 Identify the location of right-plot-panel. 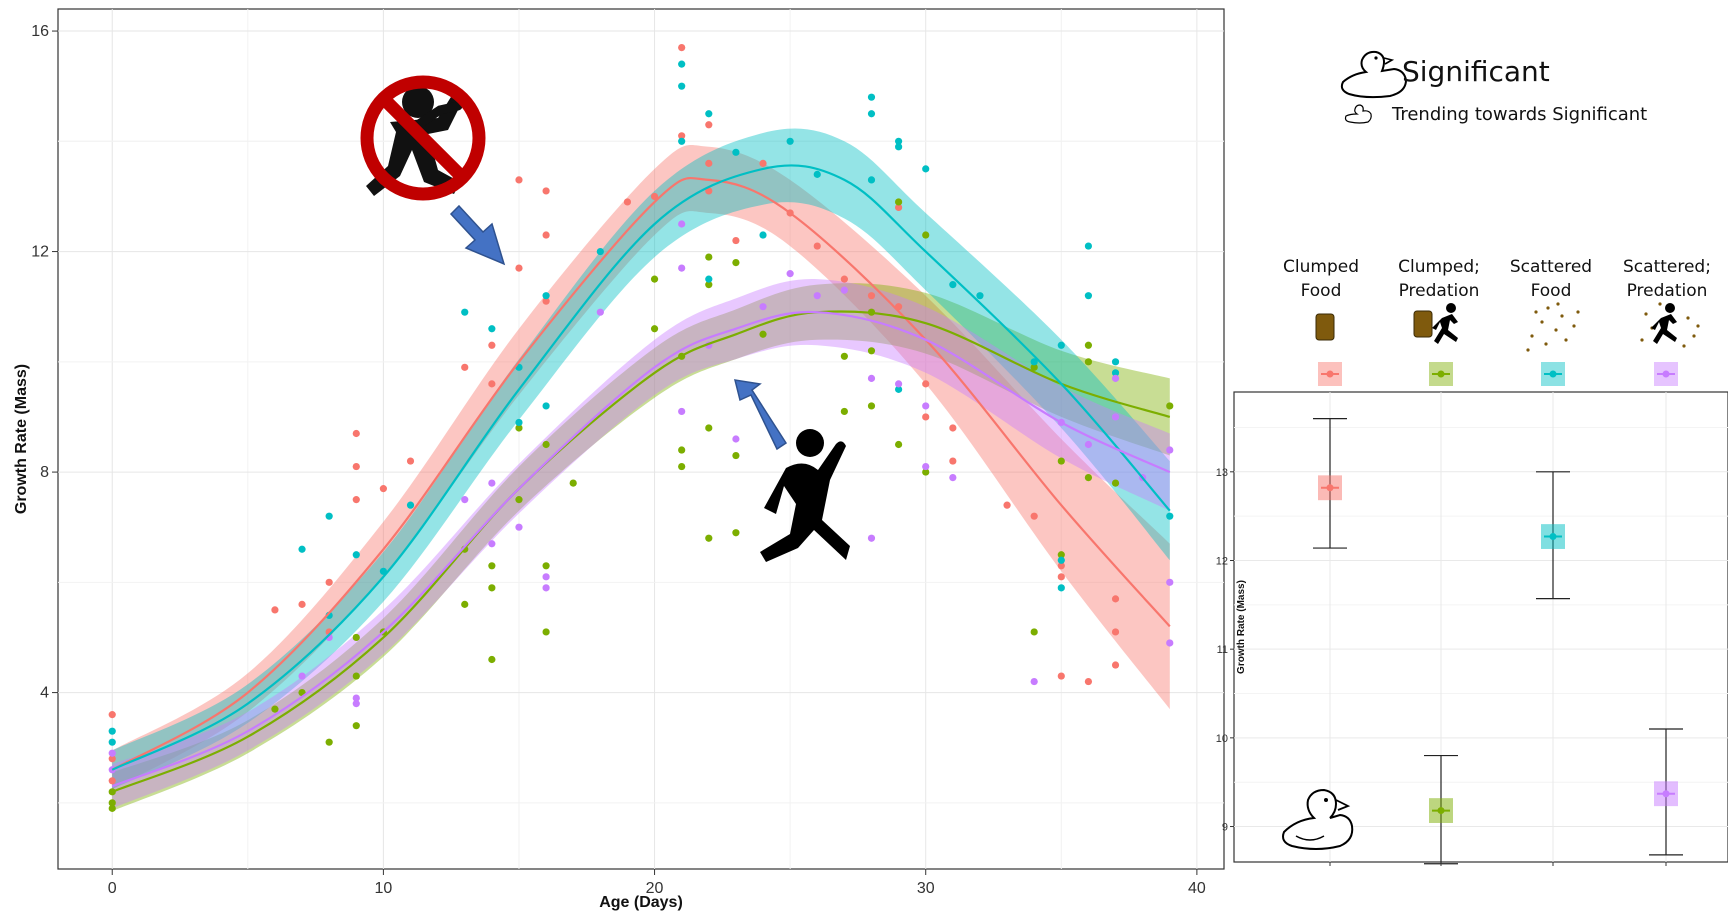
(1480, 627).